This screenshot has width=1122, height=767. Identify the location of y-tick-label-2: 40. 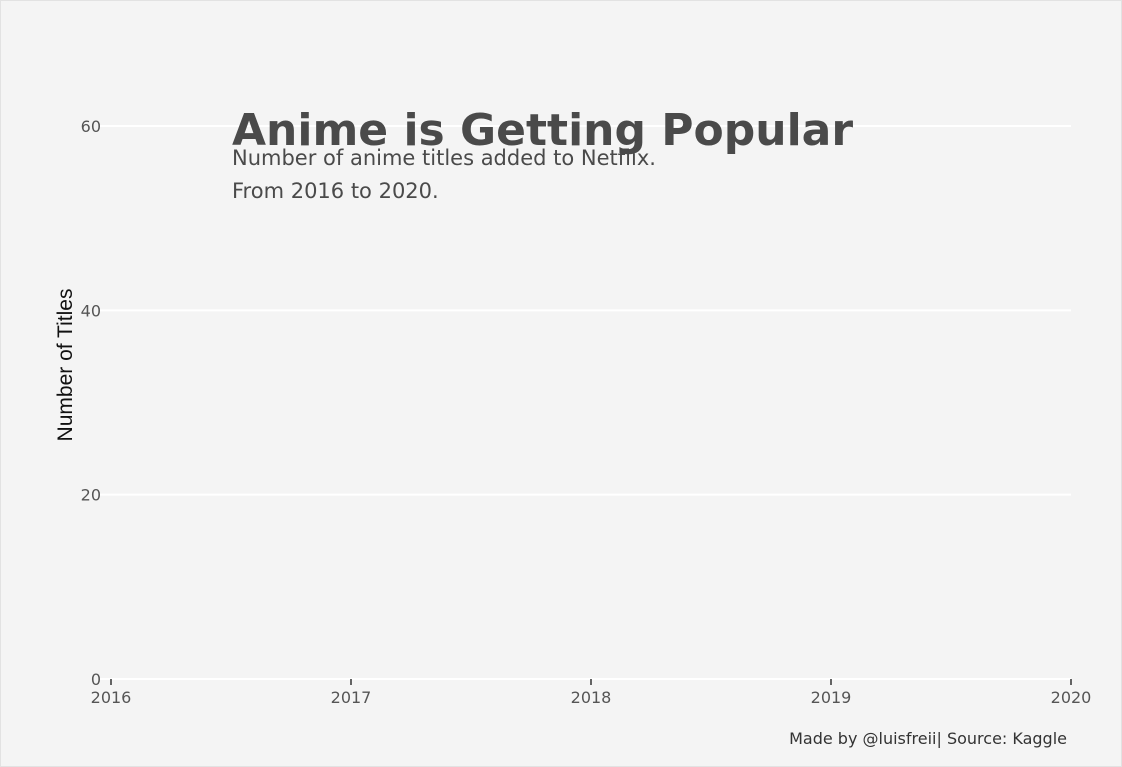
(91, 310).